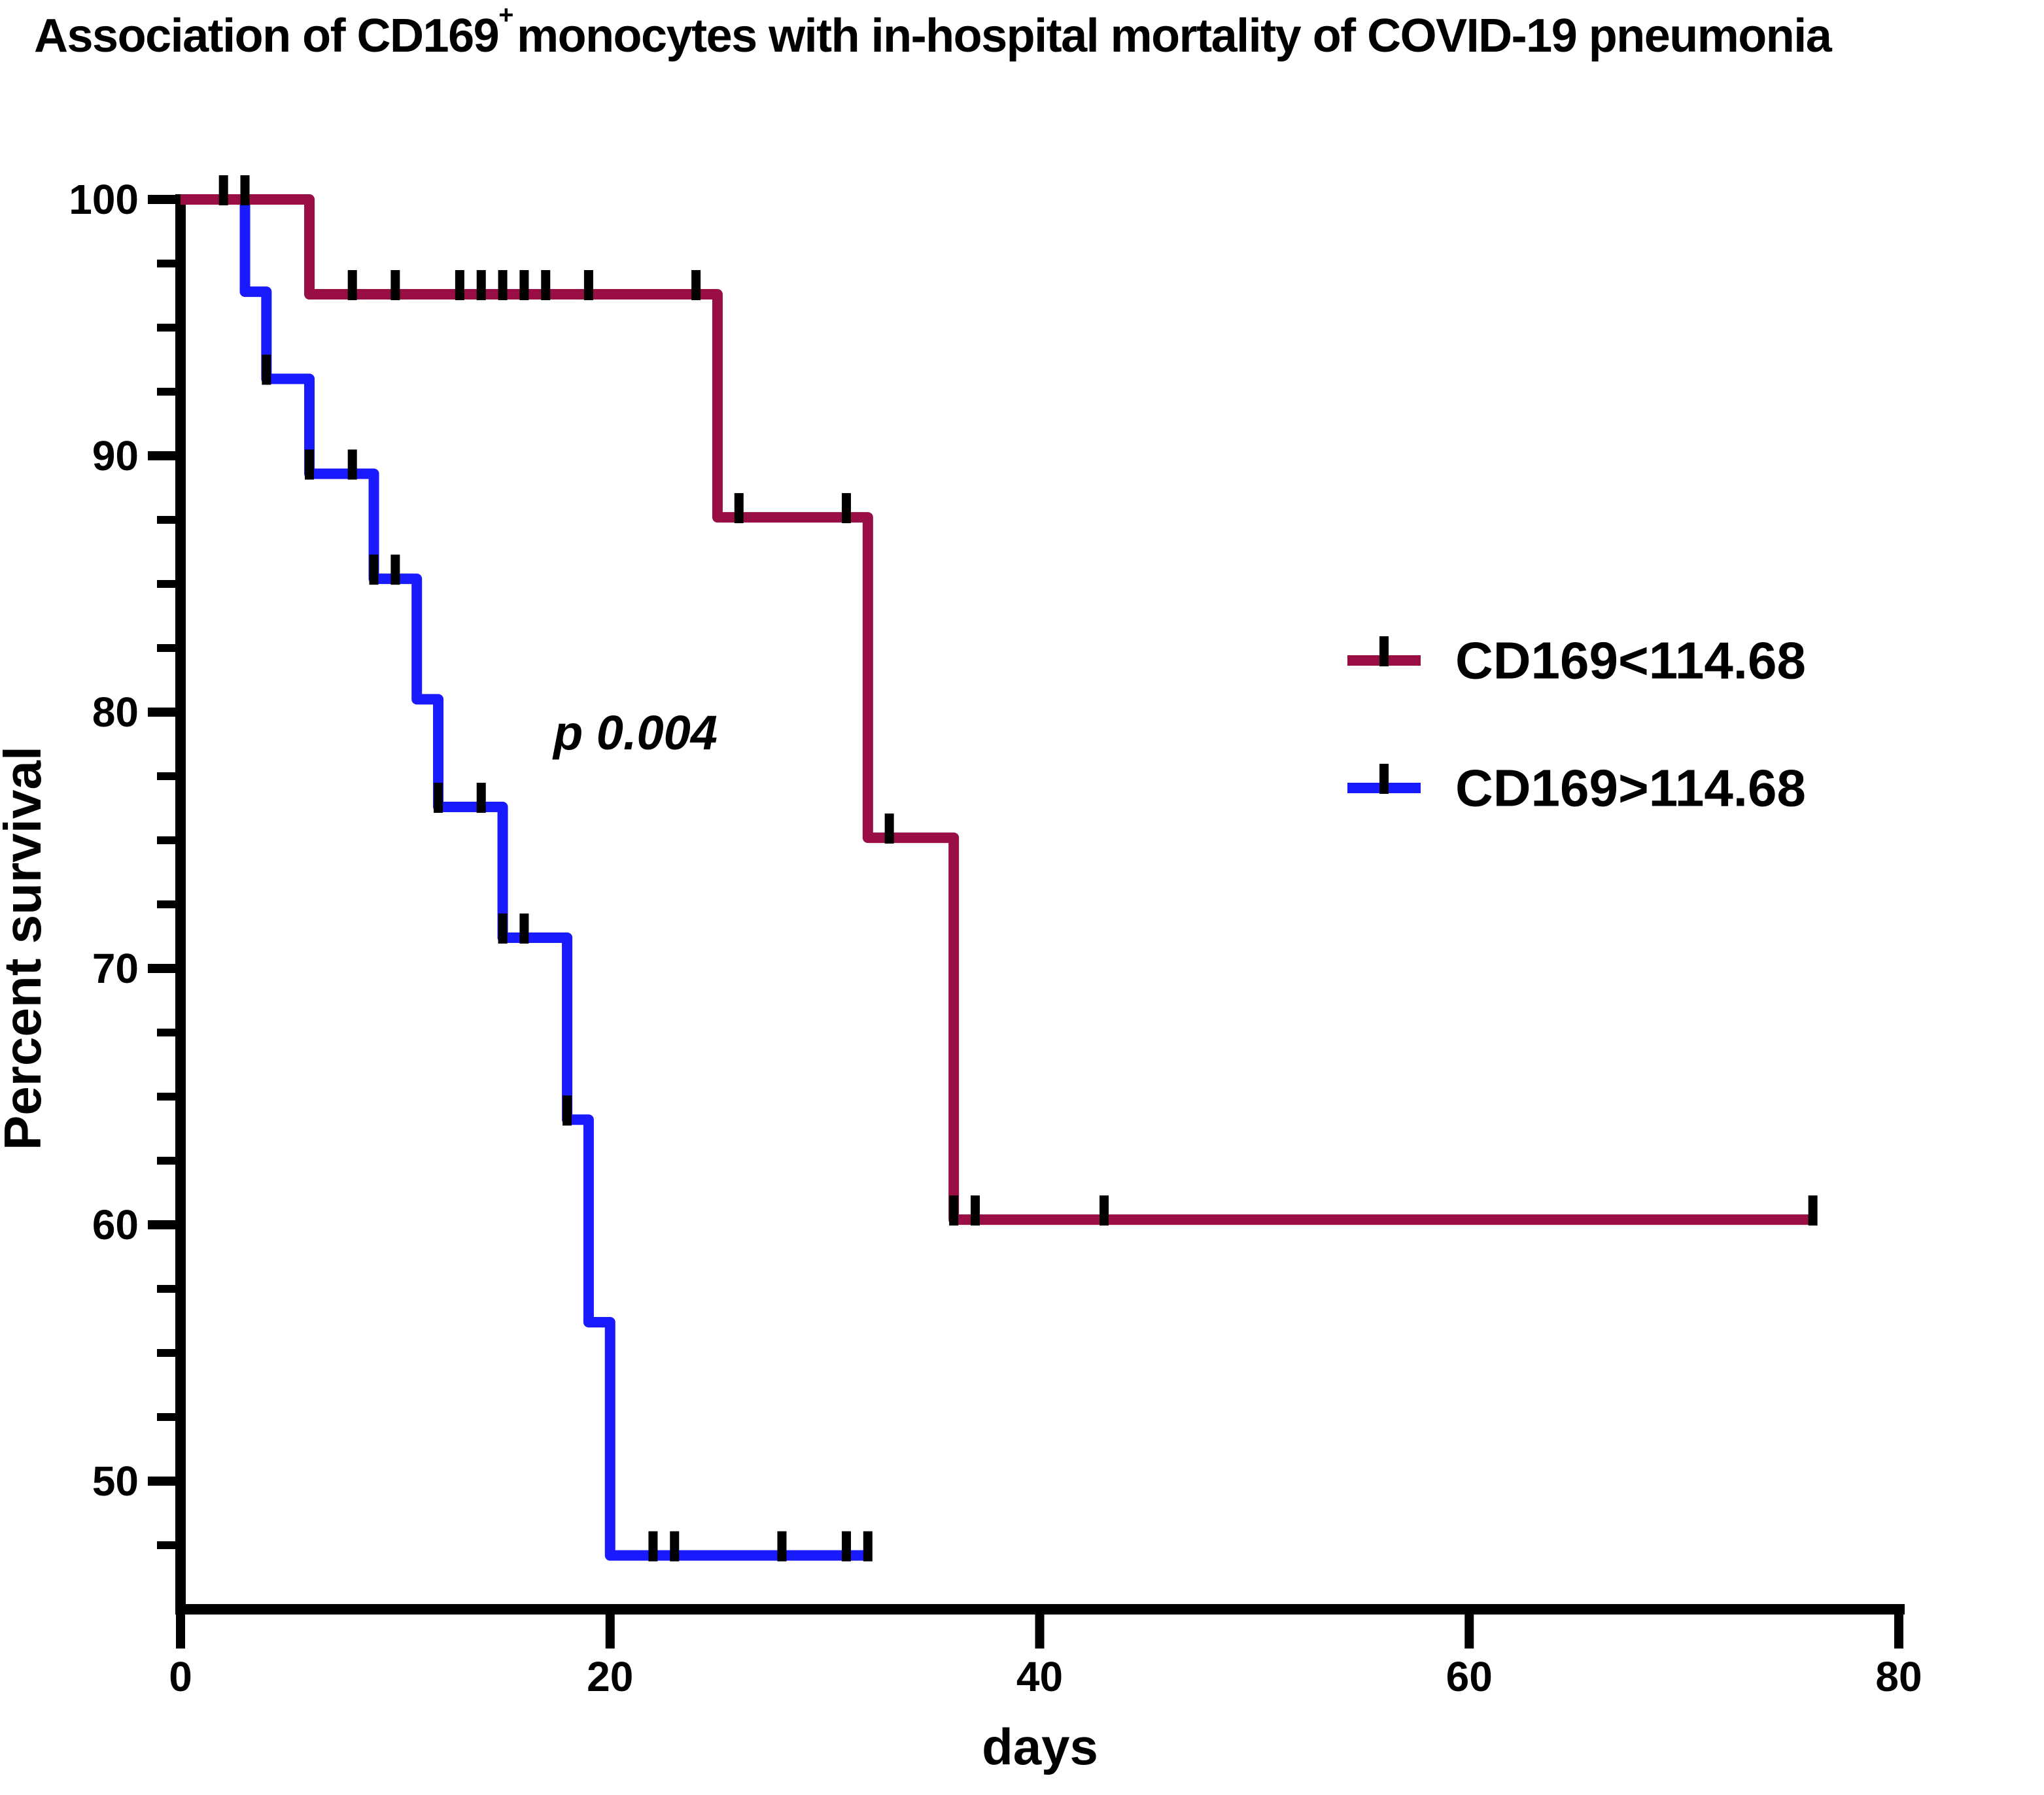  What do you see at coordinates (1630, 788) in the screenshot?
I see `legend-label-high: CD169>114.68` at bounding box center [1630, 788].